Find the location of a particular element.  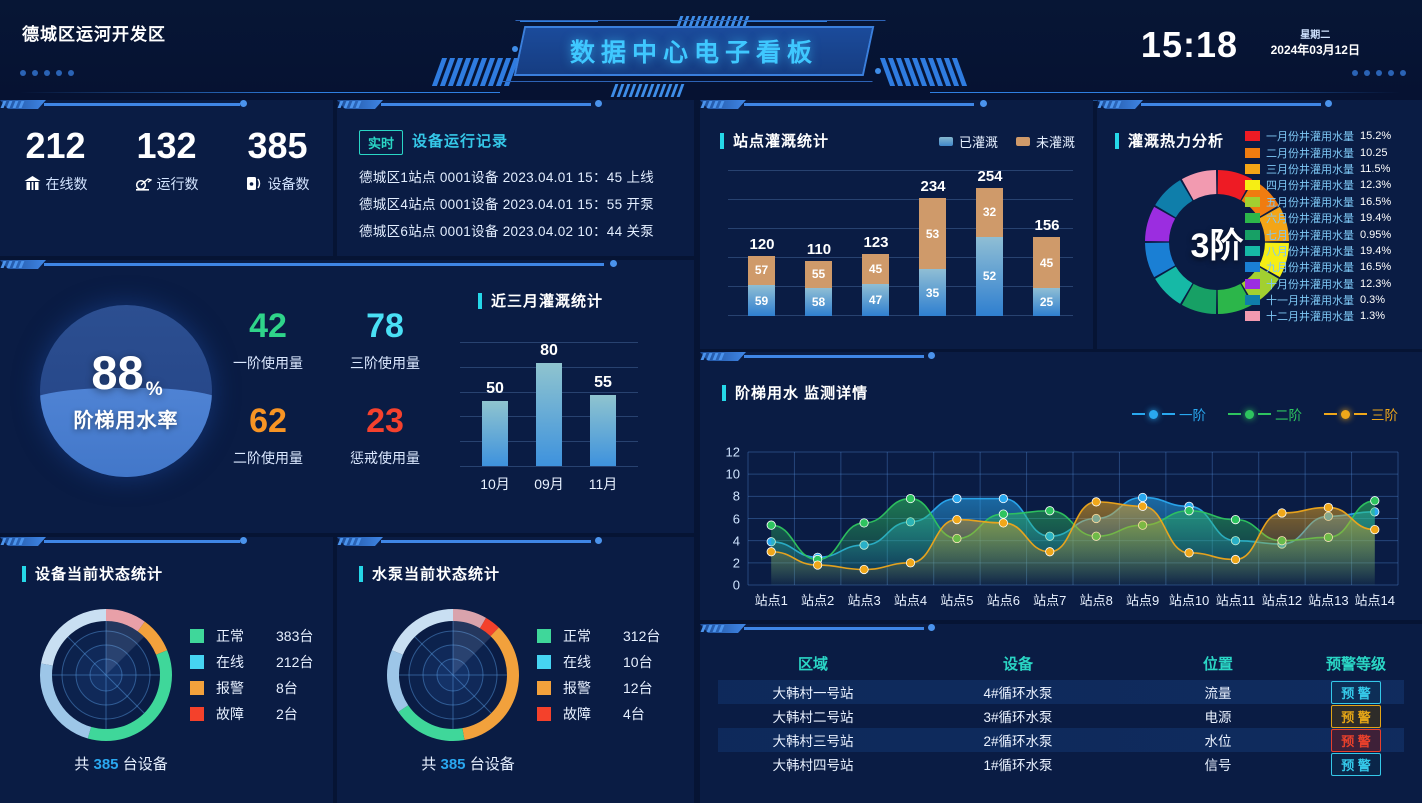

x-axis-tick: 站点14 is located at coordinates (1375, 600).